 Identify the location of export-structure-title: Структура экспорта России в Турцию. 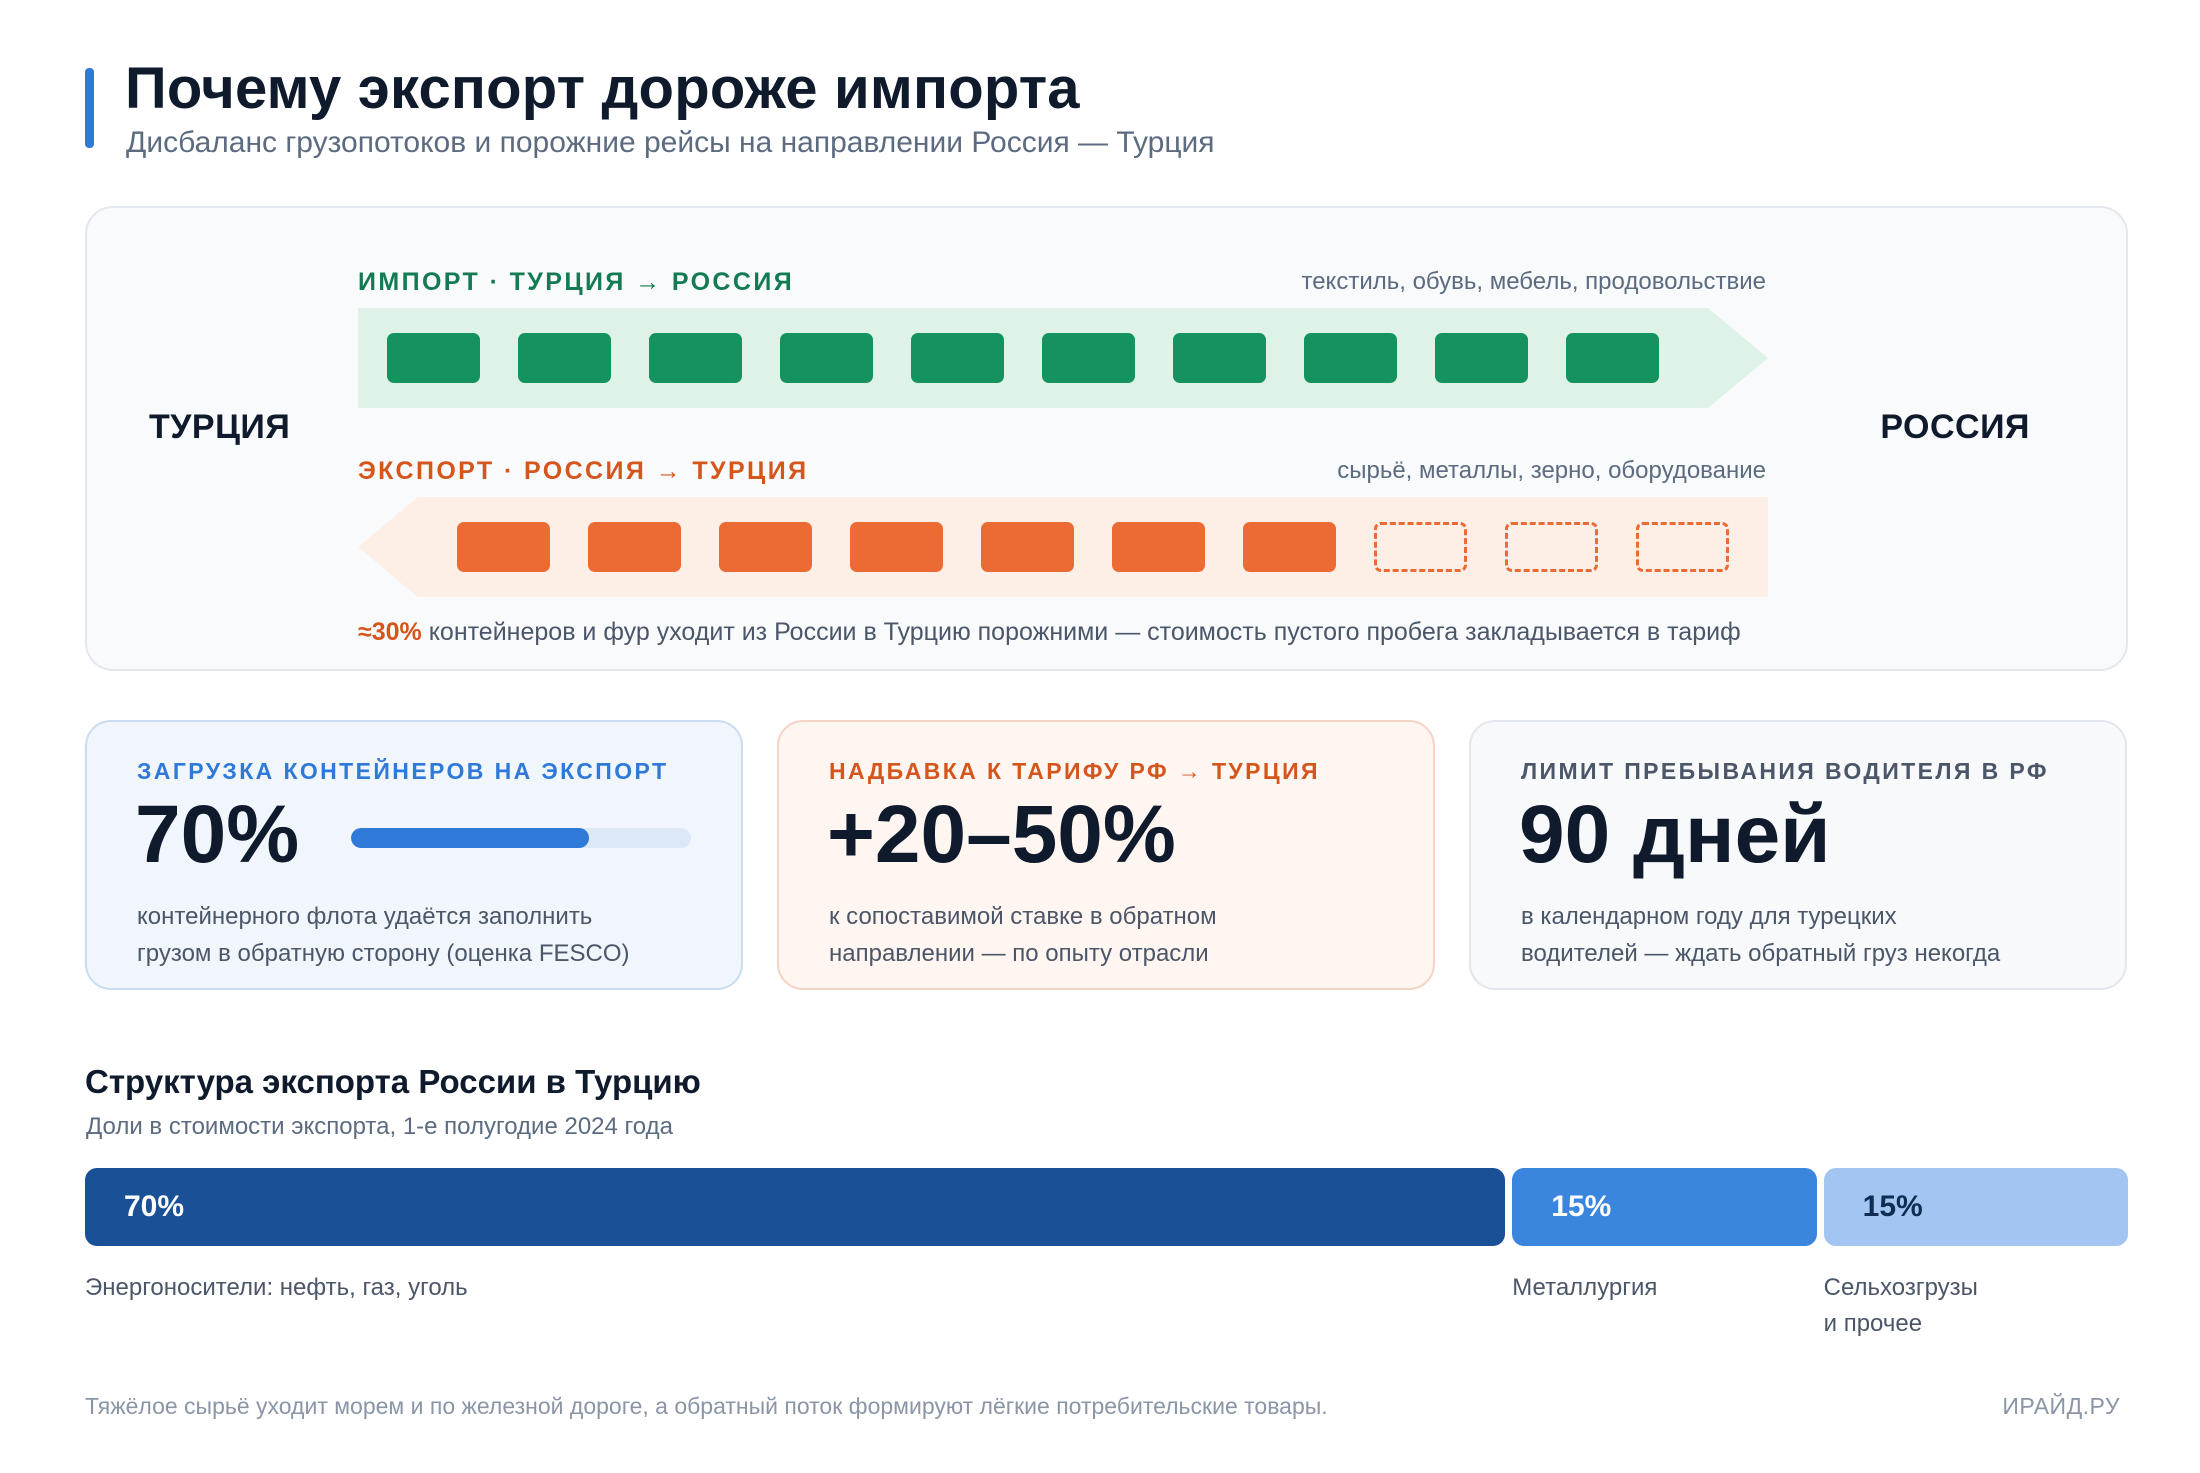
(393, 1081).